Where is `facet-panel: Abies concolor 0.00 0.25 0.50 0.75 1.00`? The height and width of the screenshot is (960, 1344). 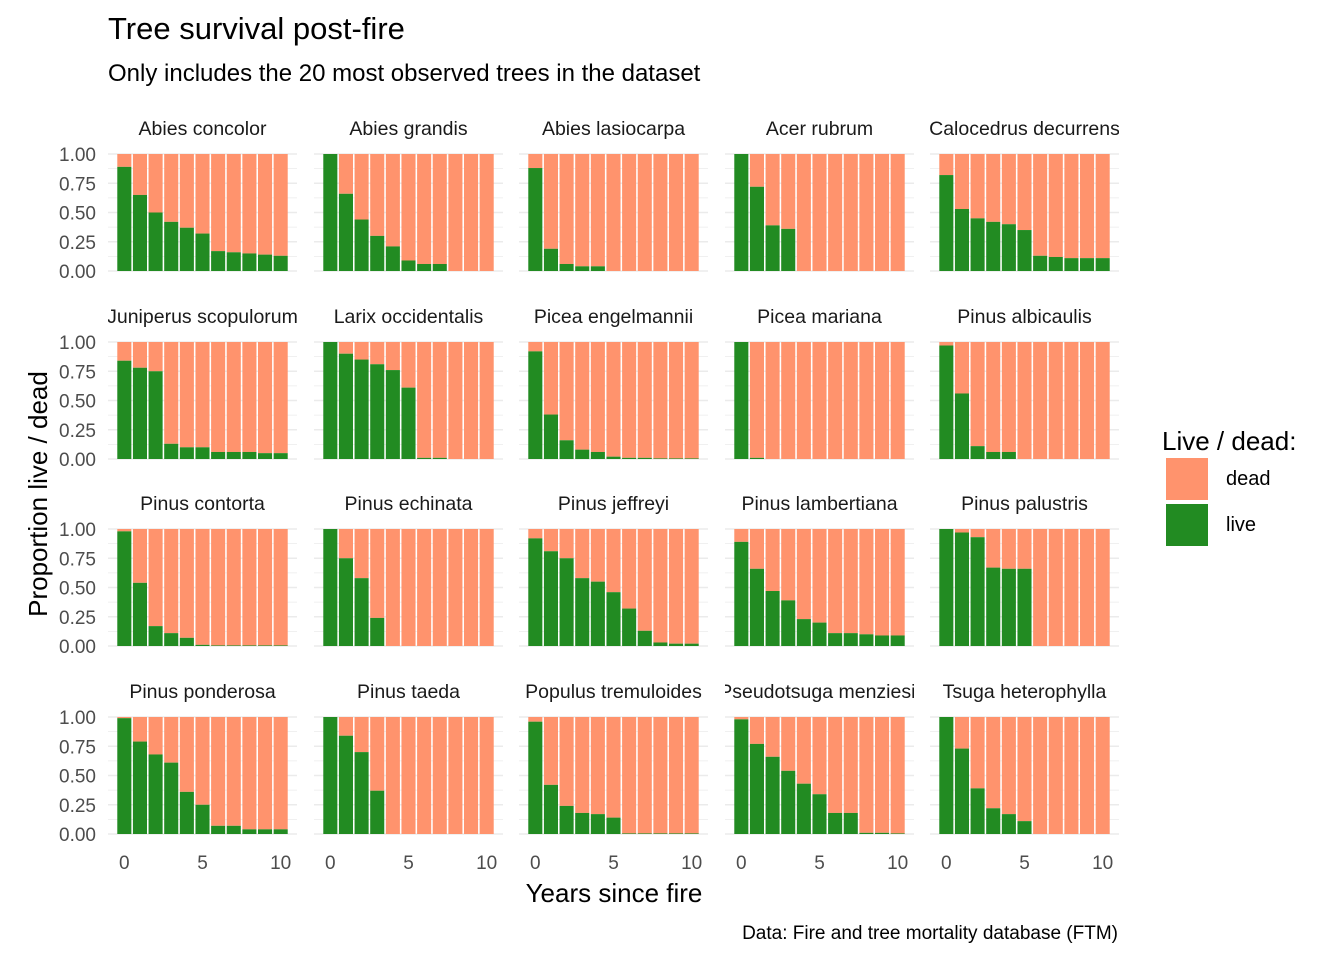 facet-panel: Abies concolor 0.00 0.25 0.50 0.75 1.00 is located at coordinates (178, 200).